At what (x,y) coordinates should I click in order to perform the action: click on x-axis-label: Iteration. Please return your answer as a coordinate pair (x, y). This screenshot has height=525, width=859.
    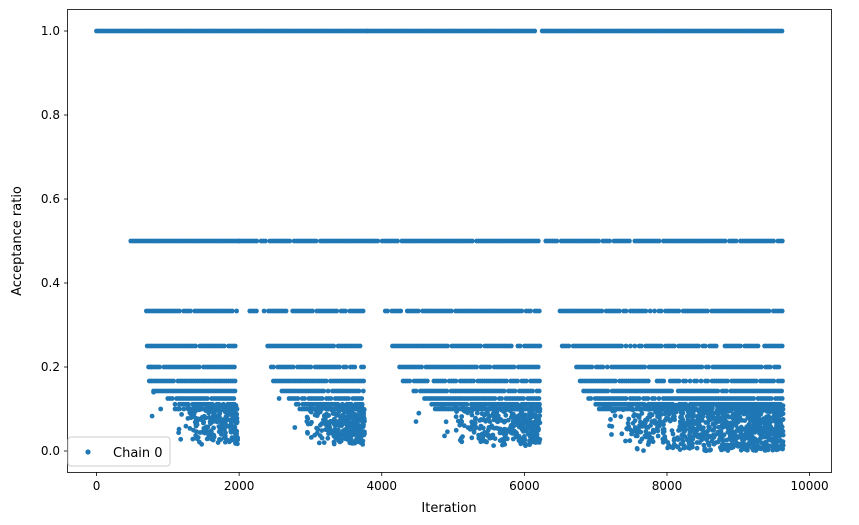
    Looking at the image, I should click on (448, 508).